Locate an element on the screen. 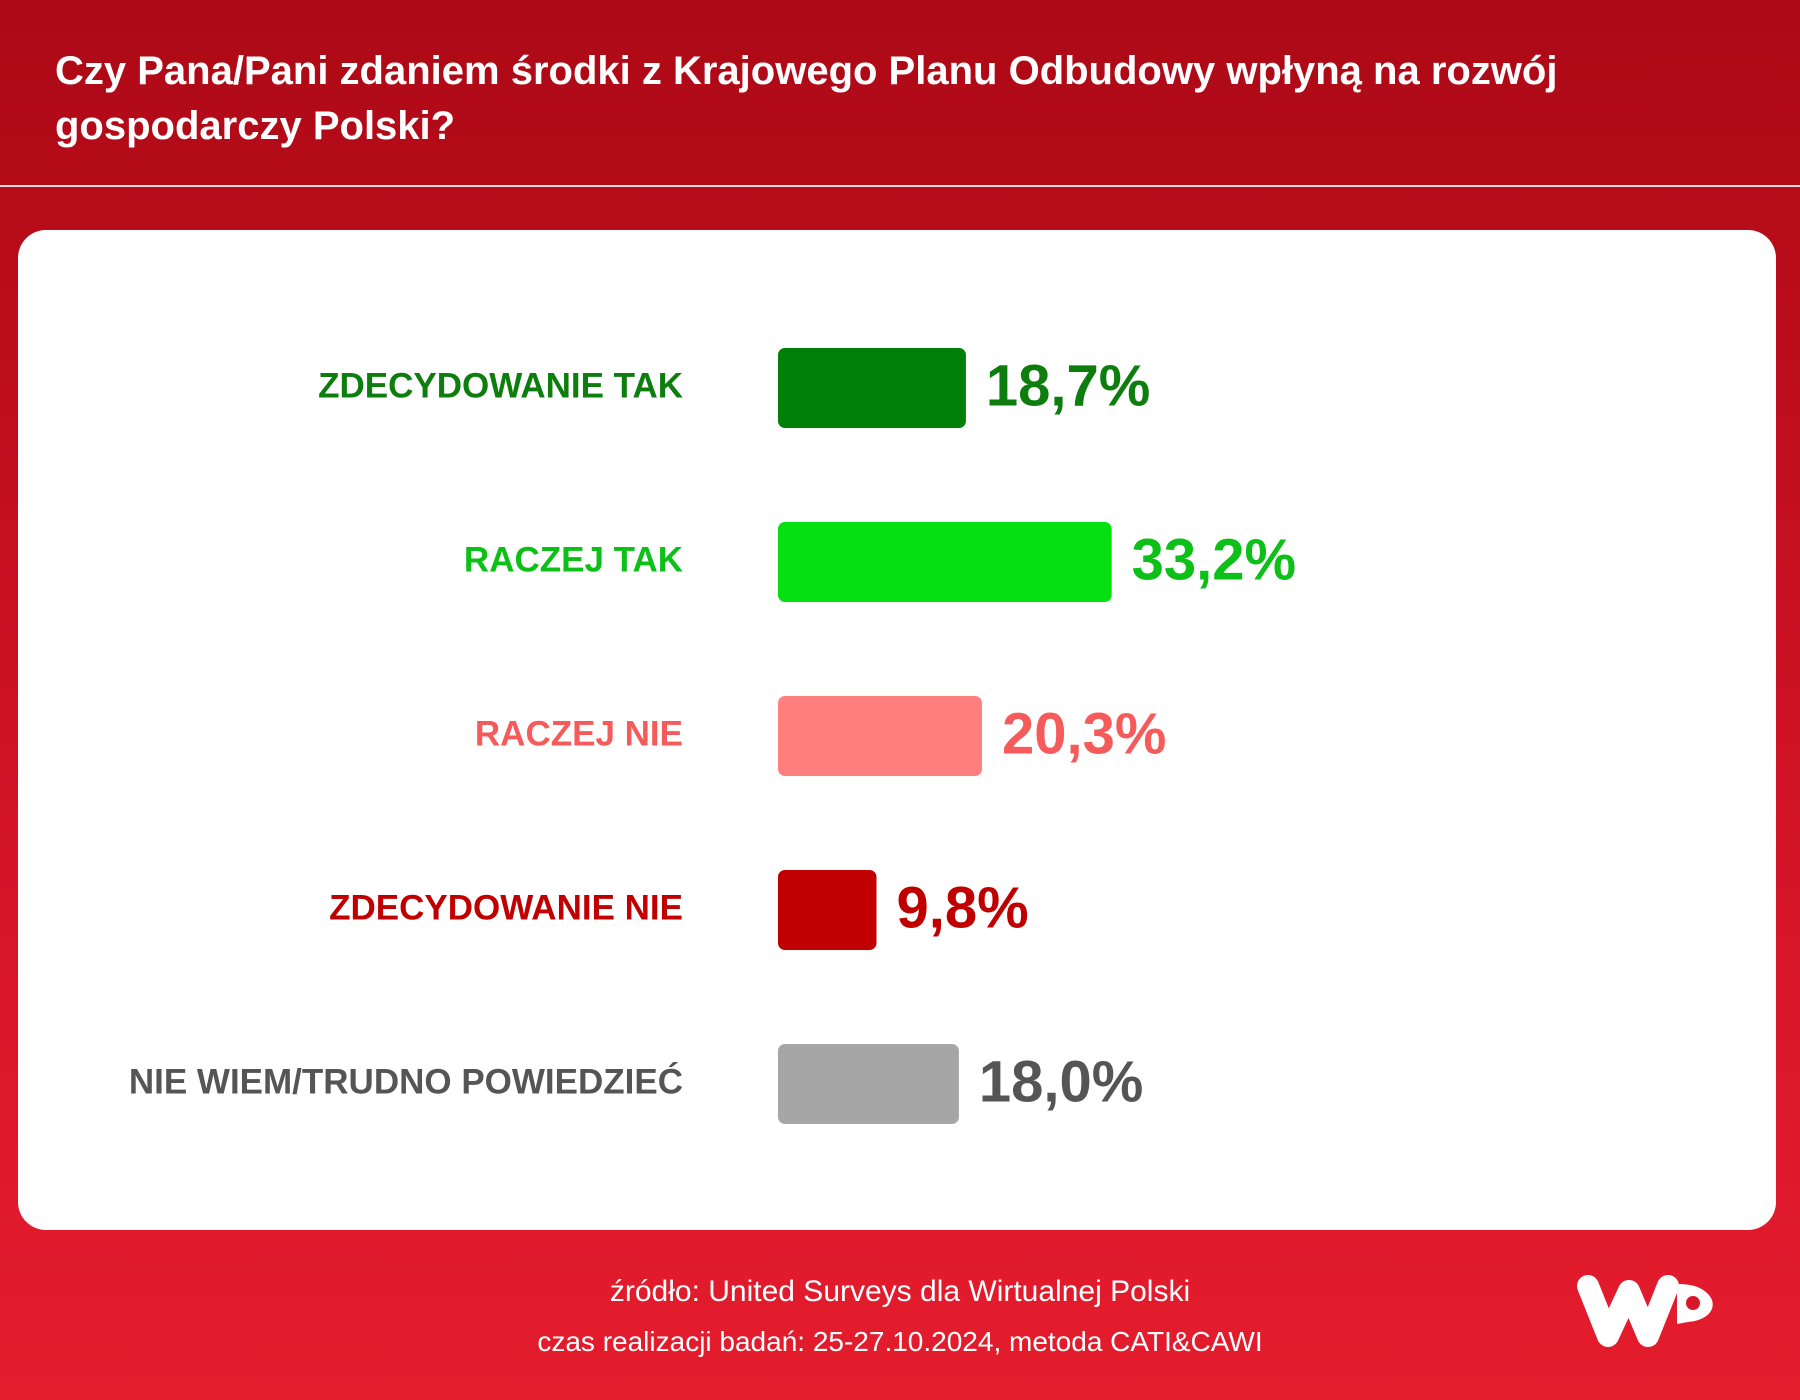 Image resolution: width=1800 pixels, height=1400 pixels. value-label: 9,8% is located at coordinates (962, 907).